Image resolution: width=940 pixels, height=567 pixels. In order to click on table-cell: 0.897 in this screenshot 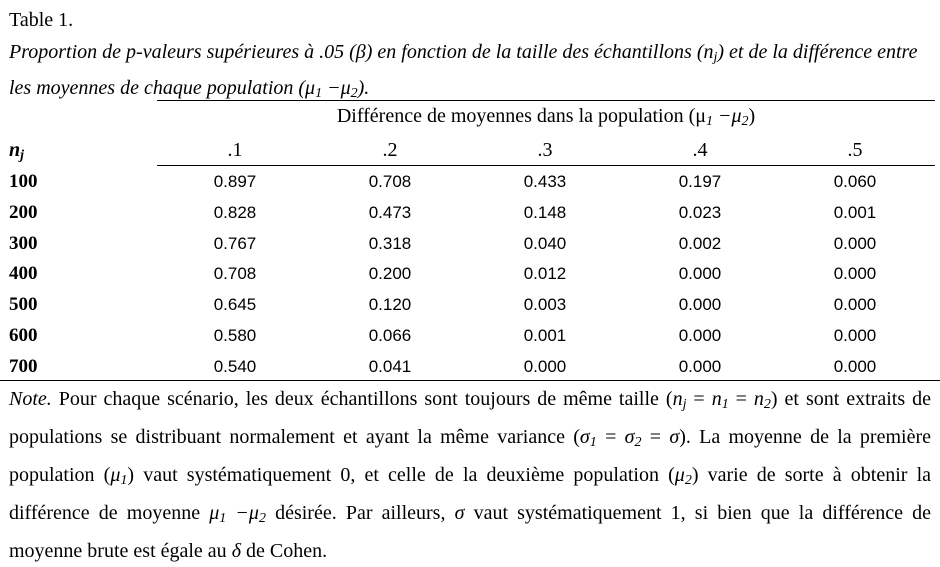, I will do `click(235, 181)`.